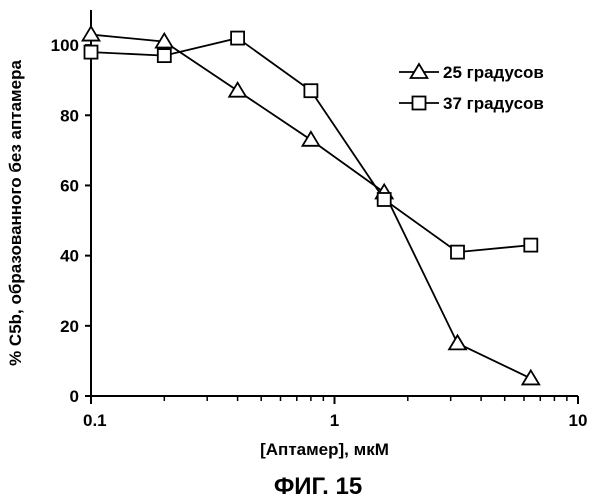  I want to click on figure-caption: ФИГ. 15, so click(318, 486).